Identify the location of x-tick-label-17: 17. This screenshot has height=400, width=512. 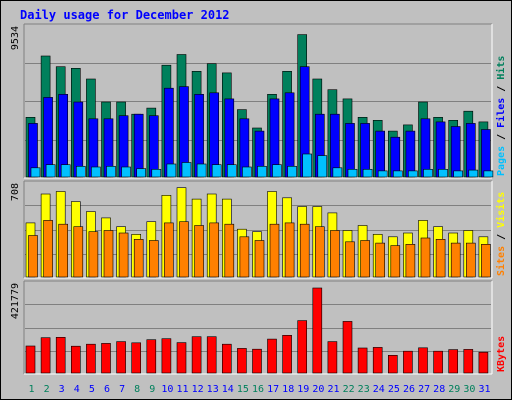
(273, 389).